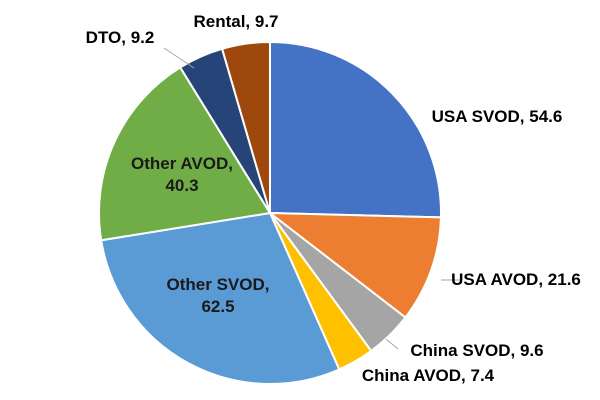  I want to click on pie-slice-other-avod, so click(185, 154).